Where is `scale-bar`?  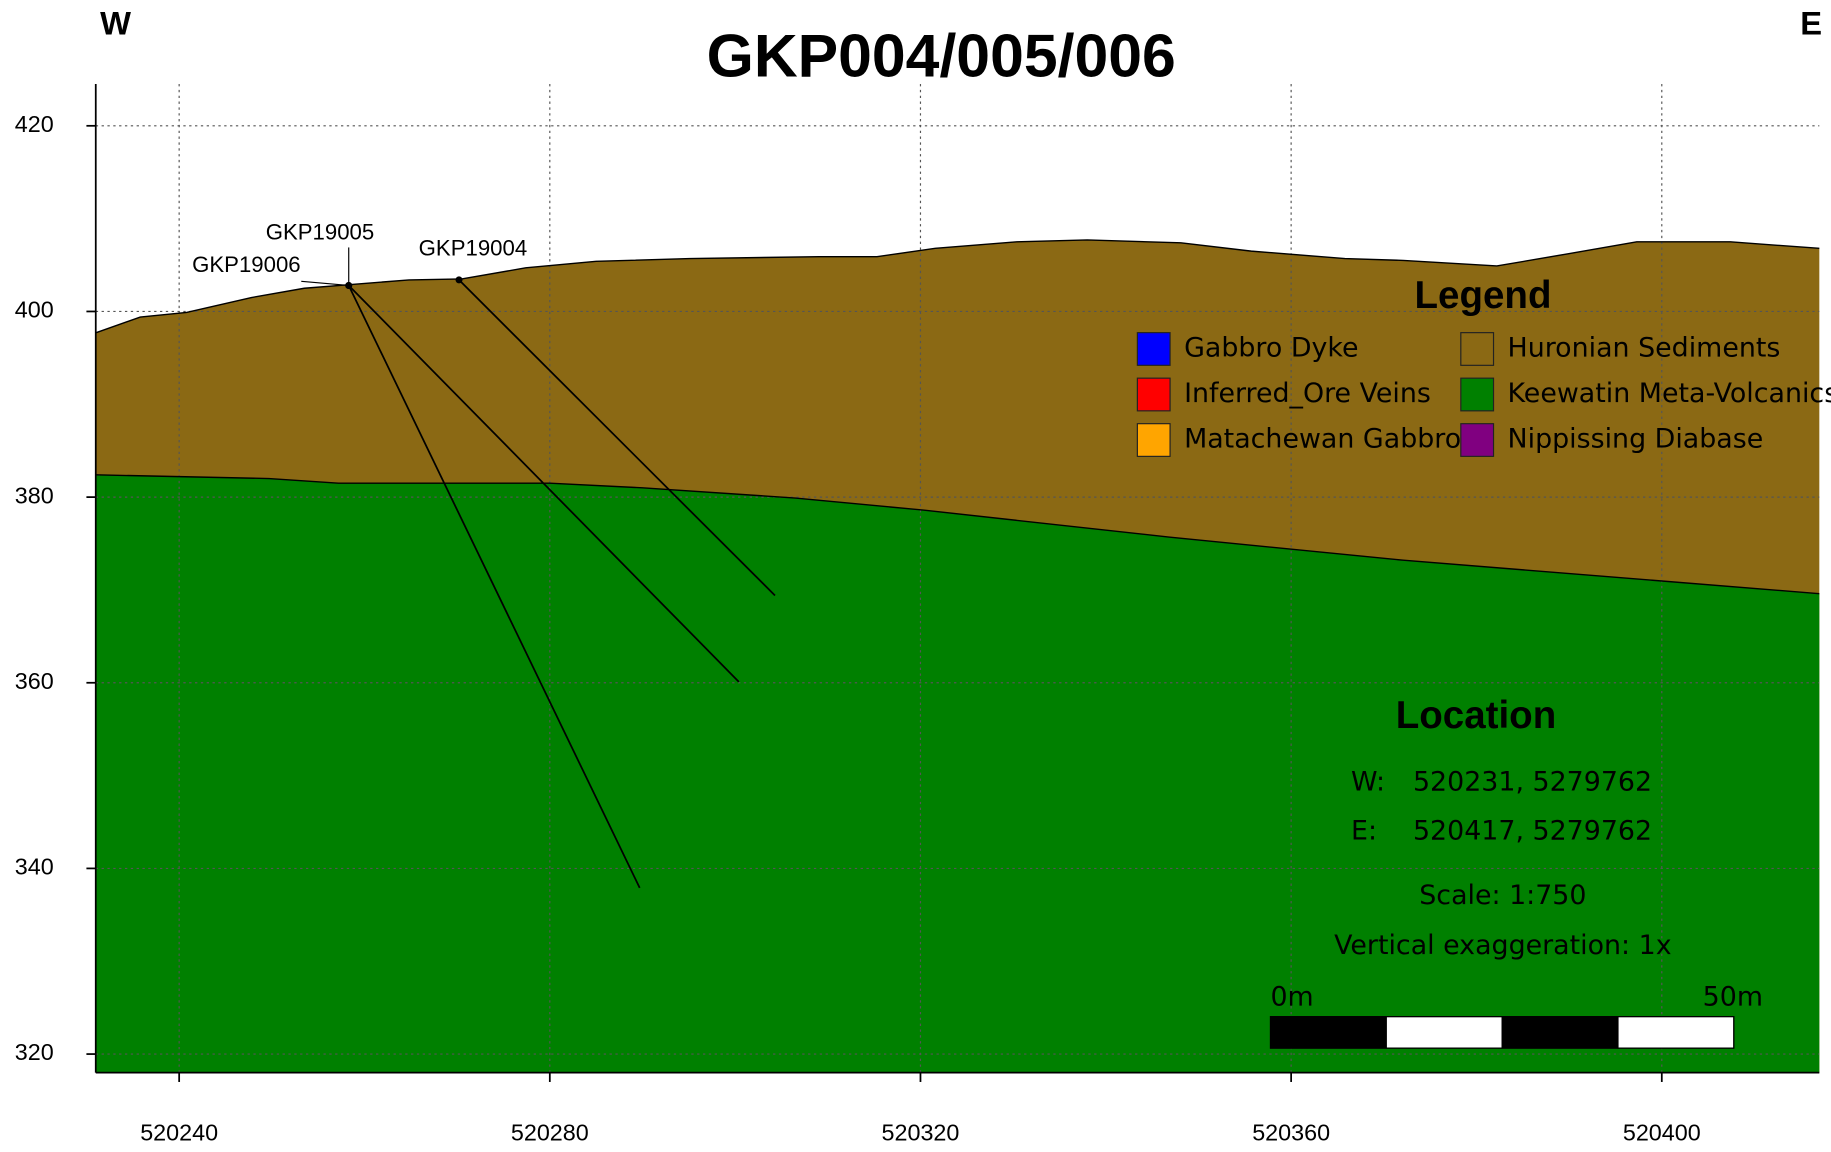
scale-bar is located at coordinates (1502, 1032).